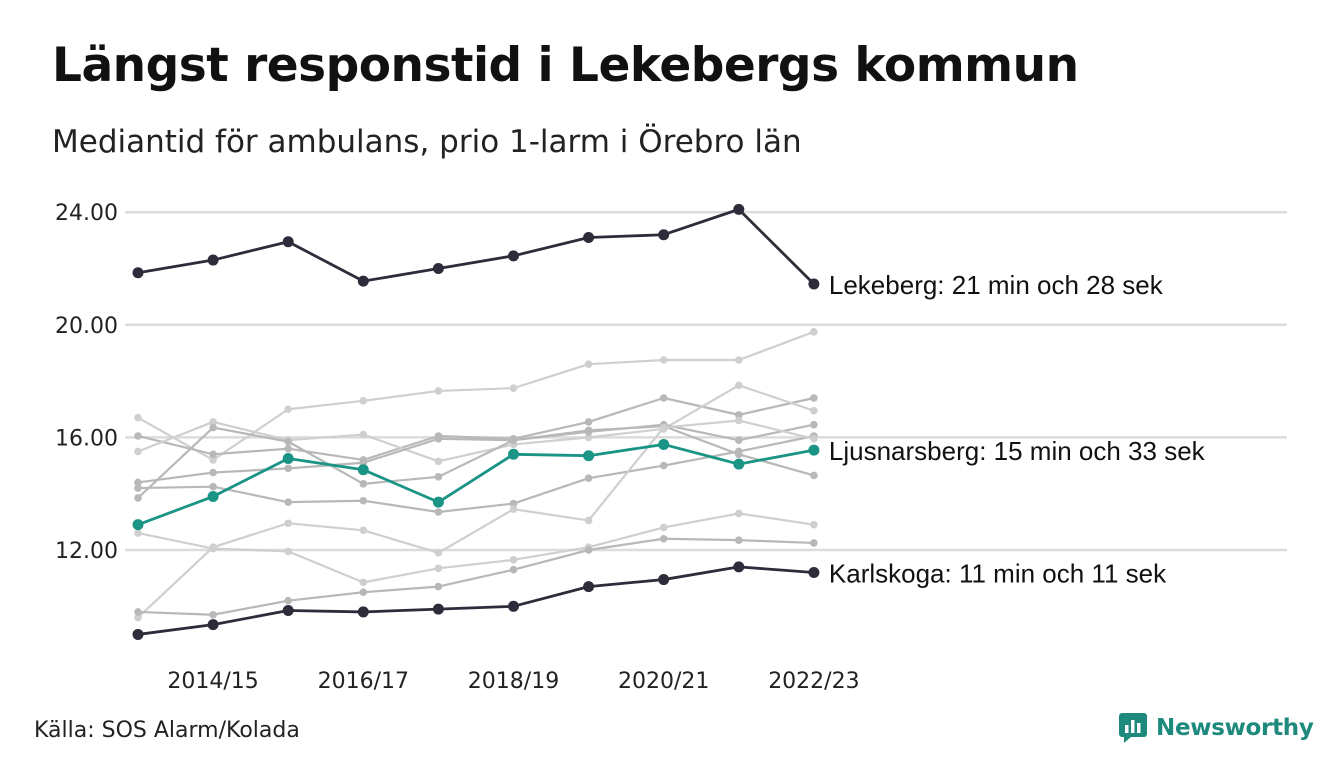 The width and height of the screenshot is (1340, 780). What do you see at coordinates (1216, 728) in the screenshot?
I see `brand: Newsworthy` at bounding box center [1216, 728].